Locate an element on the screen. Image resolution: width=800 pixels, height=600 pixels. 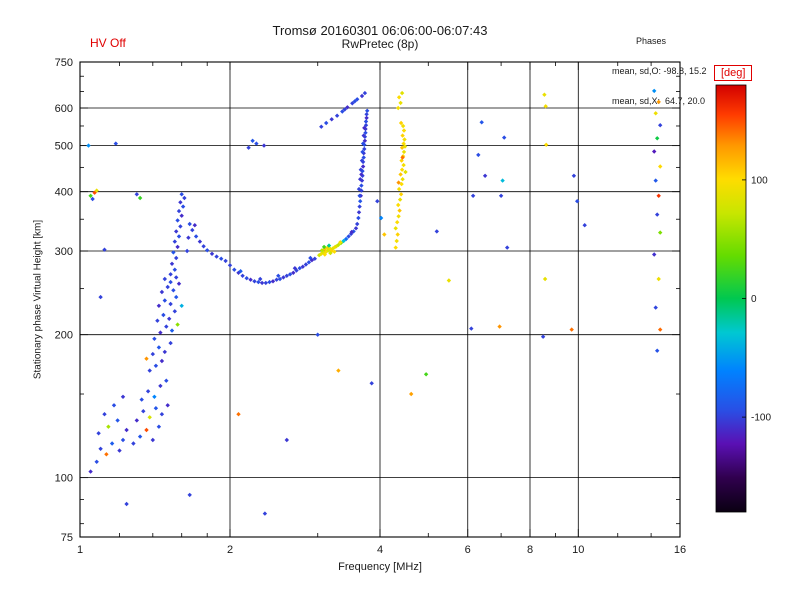
phases-mean-sd-o: mean, sd,O: -98.8, 15.2 is located at coordinates (659, 71).